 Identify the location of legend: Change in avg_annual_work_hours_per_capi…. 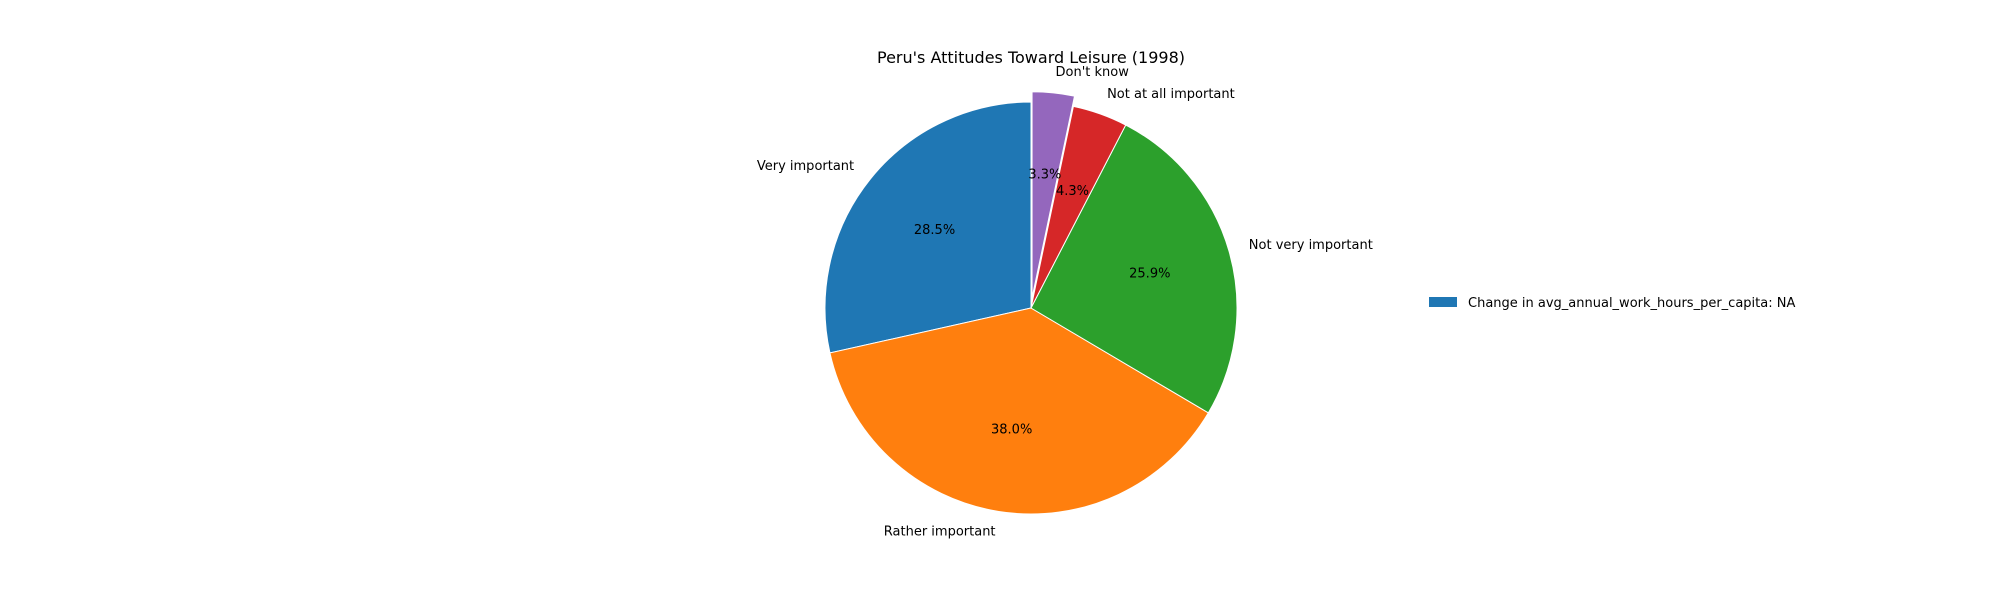
(1612, 303).